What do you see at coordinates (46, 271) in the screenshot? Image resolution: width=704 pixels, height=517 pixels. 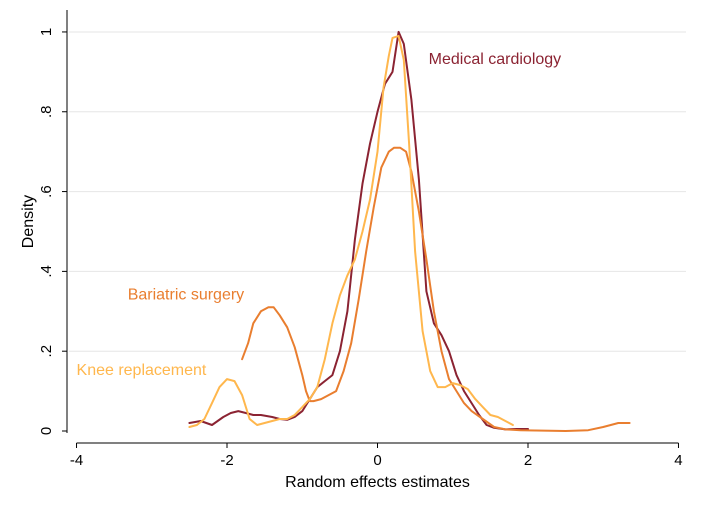 I see `y-tick-label: .4` at bounding box center [46, 271].